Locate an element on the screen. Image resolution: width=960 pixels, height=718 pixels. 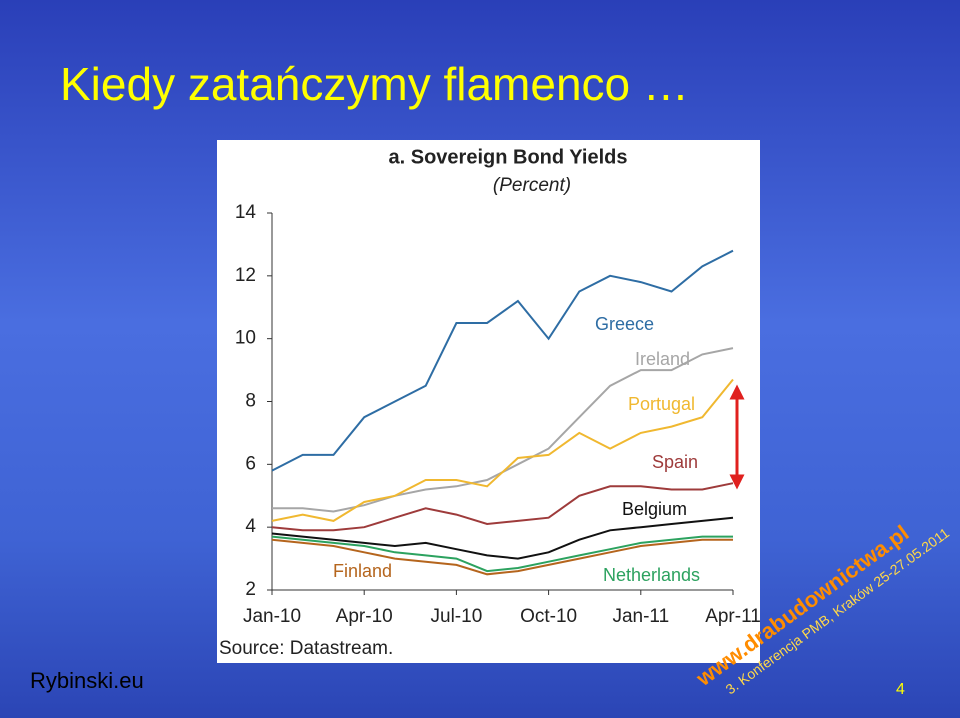
y-tick-label: 4 is located at coordinates (250, 526).